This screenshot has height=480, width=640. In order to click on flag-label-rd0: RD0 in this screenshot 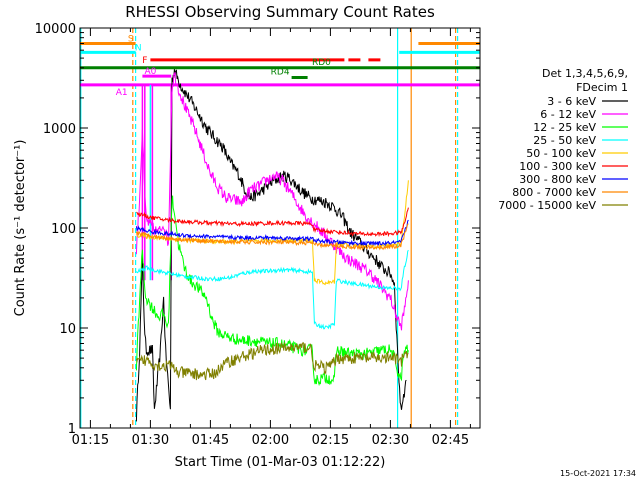, I will do `click(321, 63)`.